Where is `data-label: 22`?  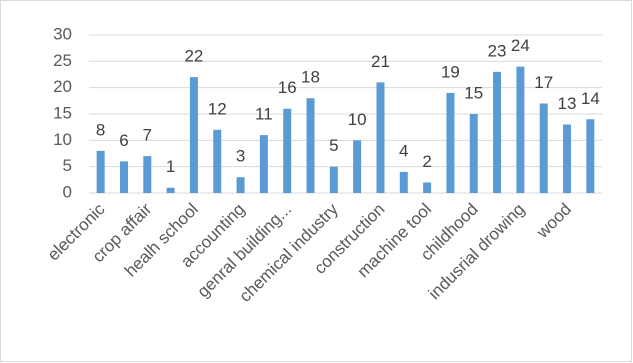 data-label: 22 is located at coordinates (193, 56).